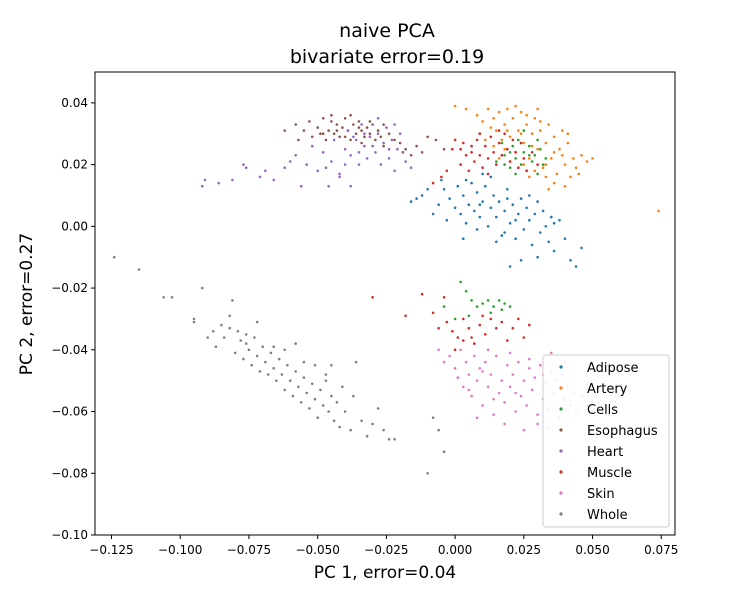 Image resolution: width=750 pixels, height=600 pixels. What do you see at coordinates (561, 409) in the screenshot?
I see `legend-marker-cells` at bounding box center [561, 409].